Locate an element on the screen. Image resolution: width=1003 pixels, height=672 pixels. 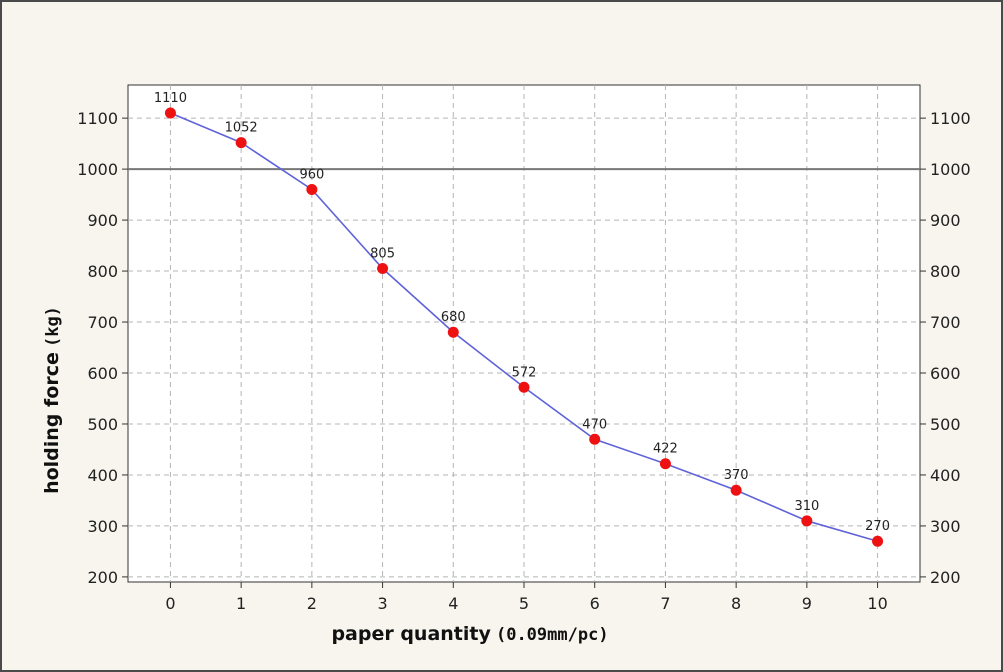
data-label: 270 is located at coordinates (877, 526).